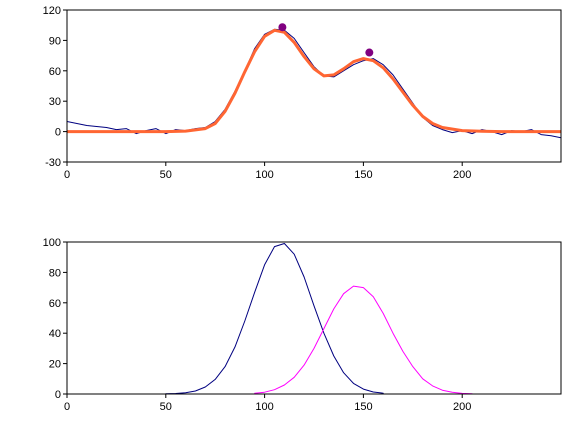 This screenshot has height=438, width=583. I want to click on bottom-chart-x-tick-label: 0, so click(67, 407).